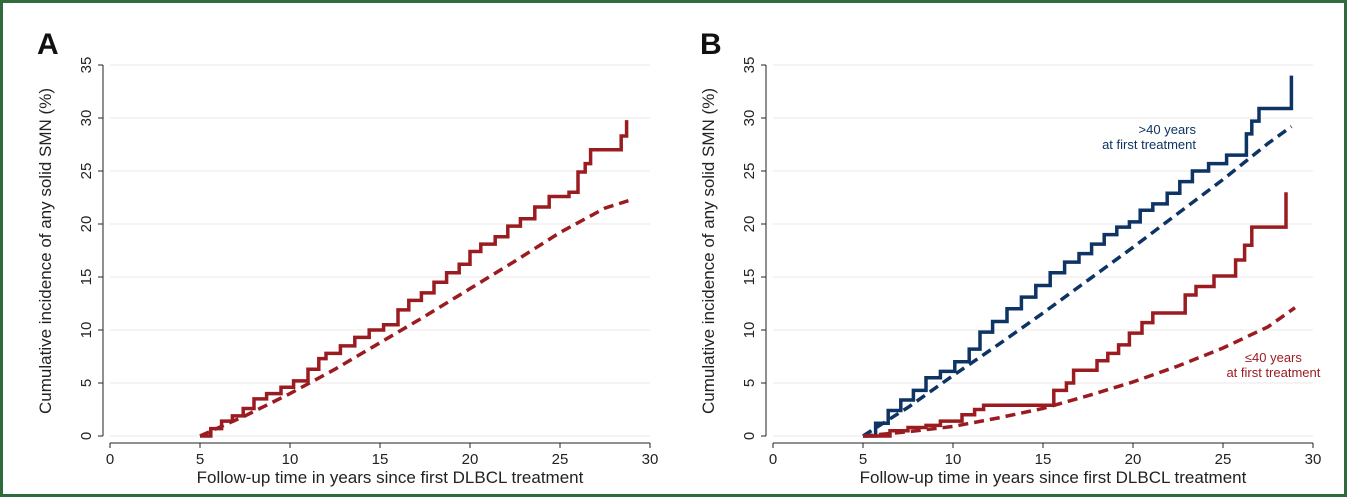 The height and width of the screenshot is (497, 1347). Describe the element at coordinates (711, 44) in the screenshot. I see `panel-label: B` at that location.